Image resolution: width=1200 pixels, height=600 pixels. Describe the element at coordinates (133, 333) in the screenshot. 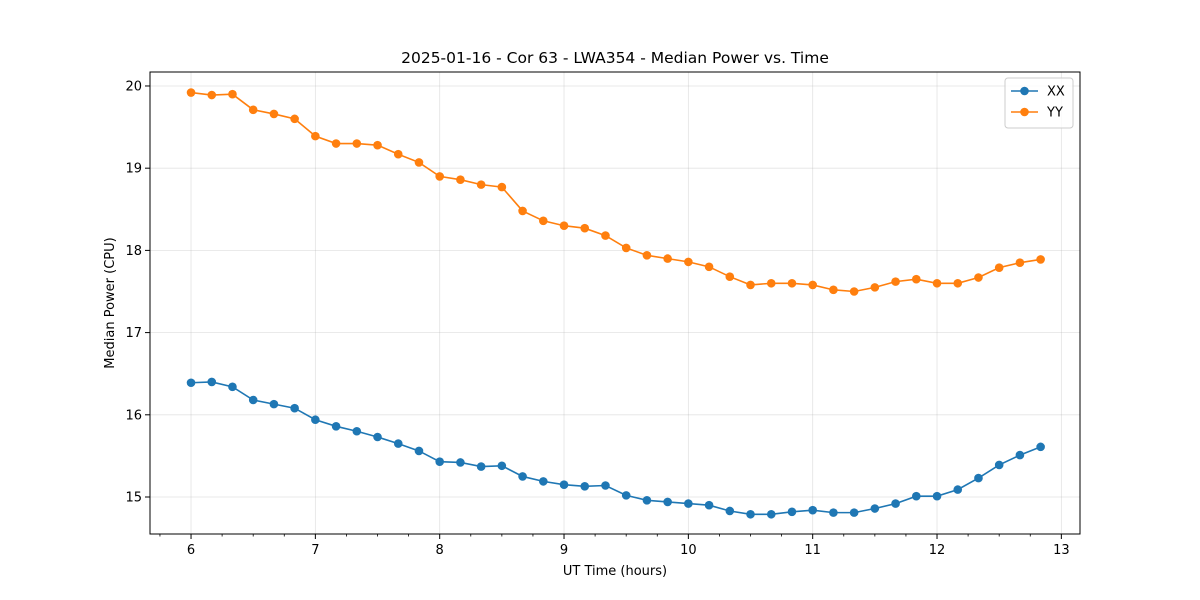

I see `y-tick-label: 17` at that location.